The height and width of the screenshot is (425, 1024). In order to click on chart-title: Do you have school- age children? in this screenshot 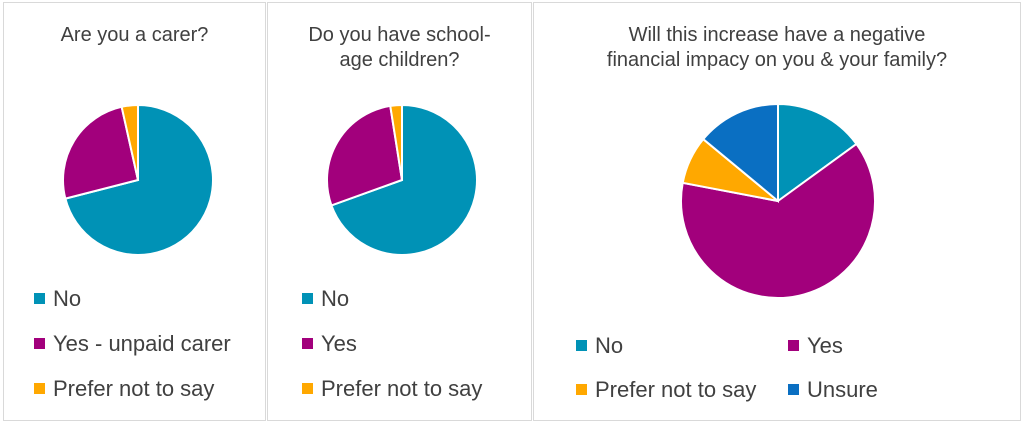, I will do `click(399, 48)`.